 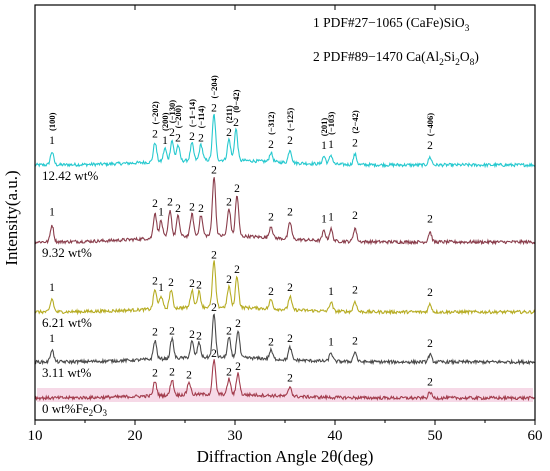 I want to click on sample-label: 3.11 wt%, so click(x=67, y=372).